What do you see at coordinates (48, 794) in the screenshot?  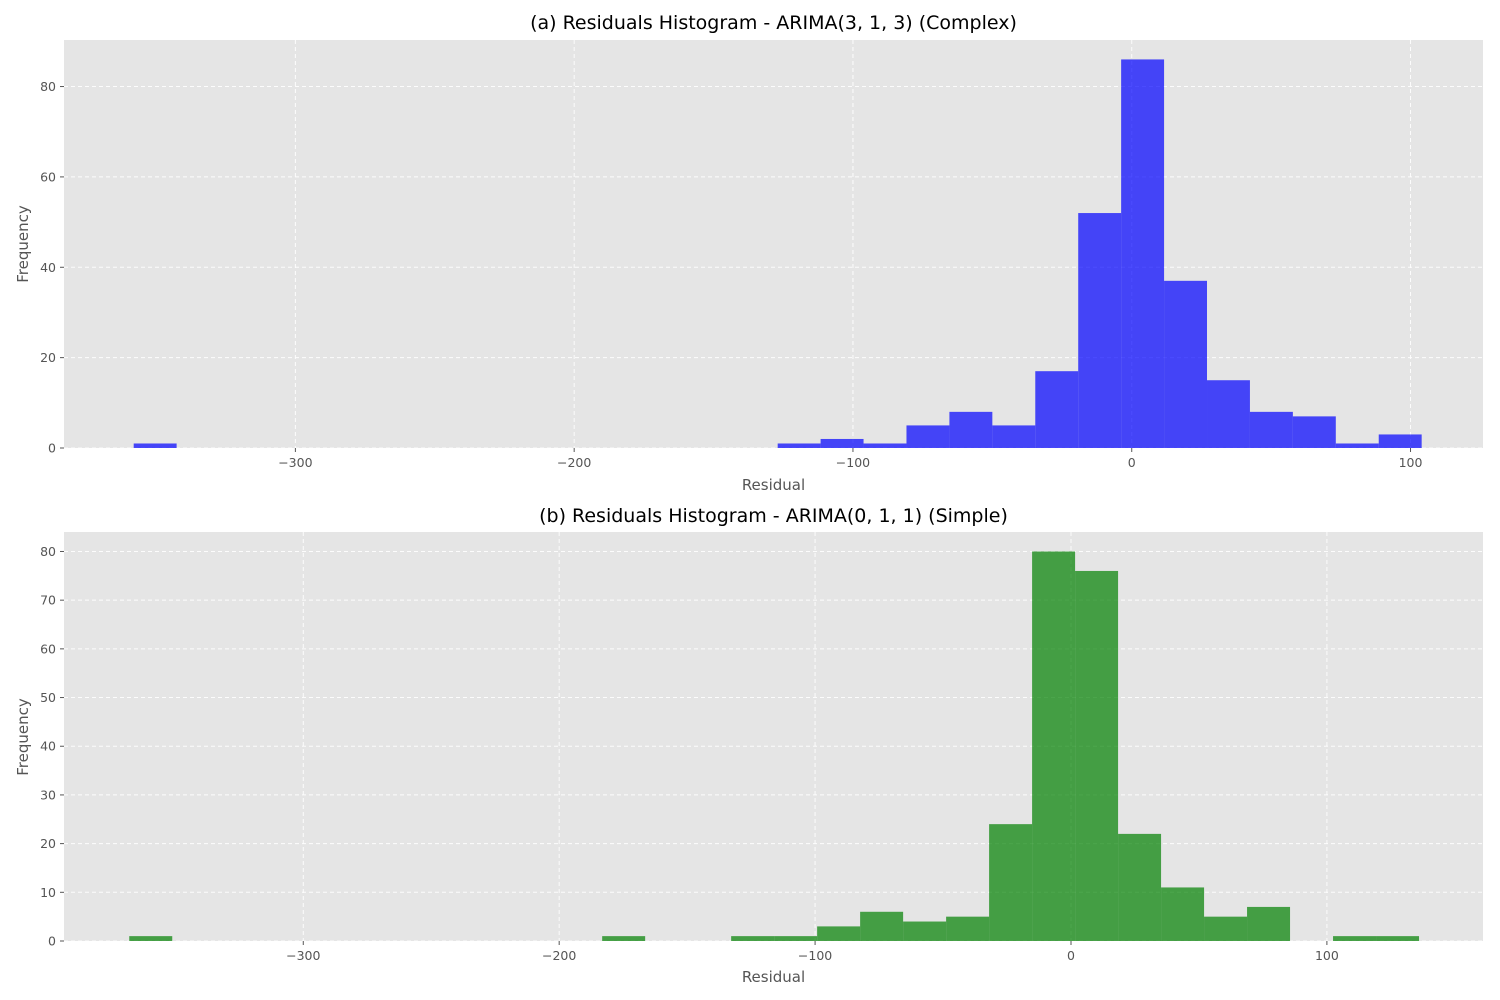 I see `y-tick-label: 30` at bounding box center [48, 794].